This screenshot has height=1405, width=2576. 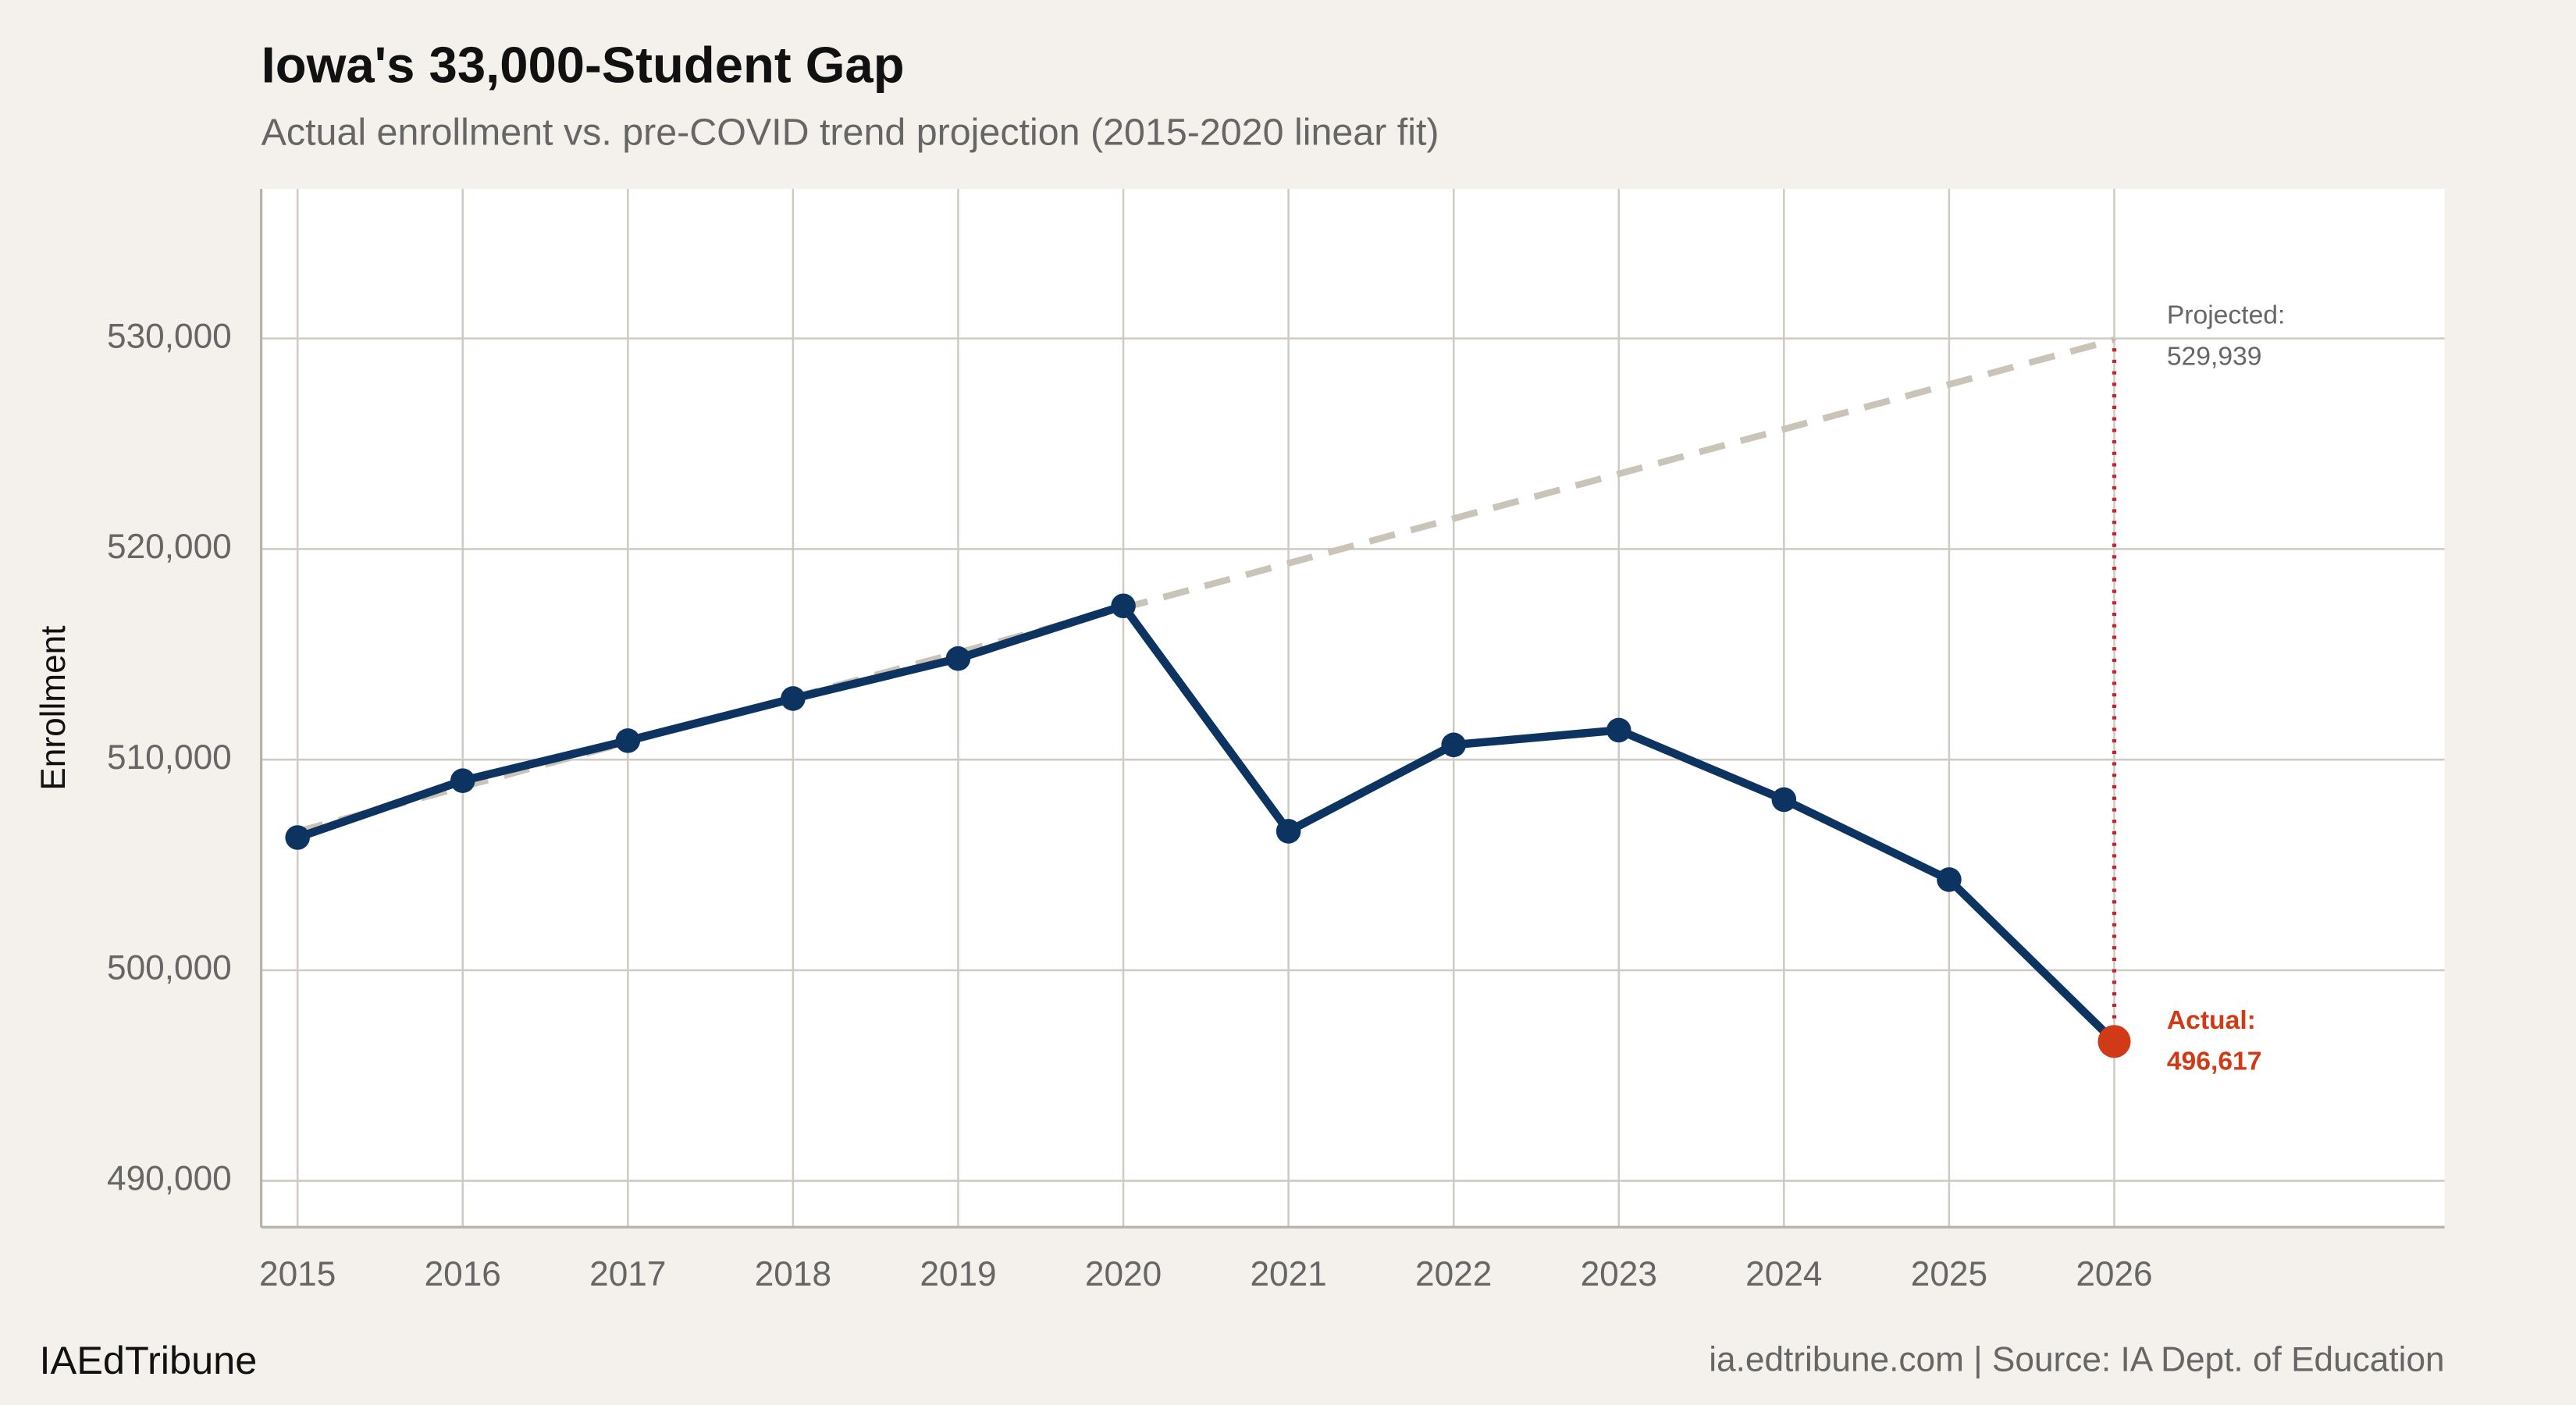 I want to click on y-tick-label: 520,000, so click(x=169, y=547).